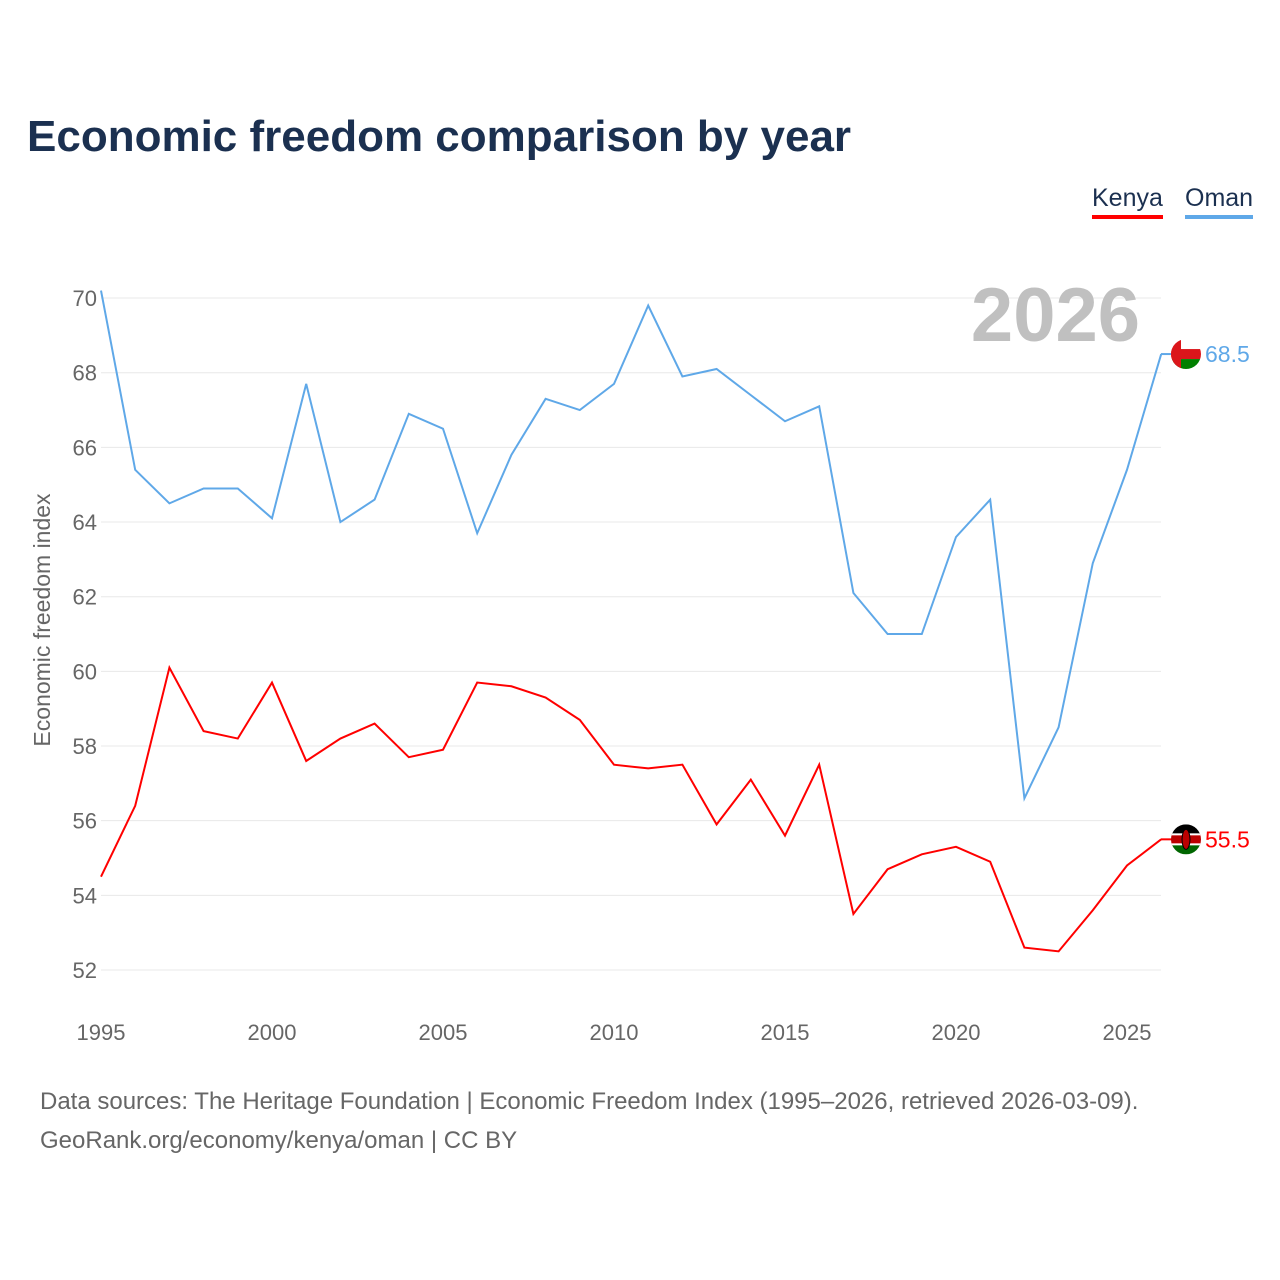 This screenshot has height=1280, width=1280. Describe the element at coordinates (1127, 1032) in the screenshot. I see `x-tick-label: 2025` at that location.